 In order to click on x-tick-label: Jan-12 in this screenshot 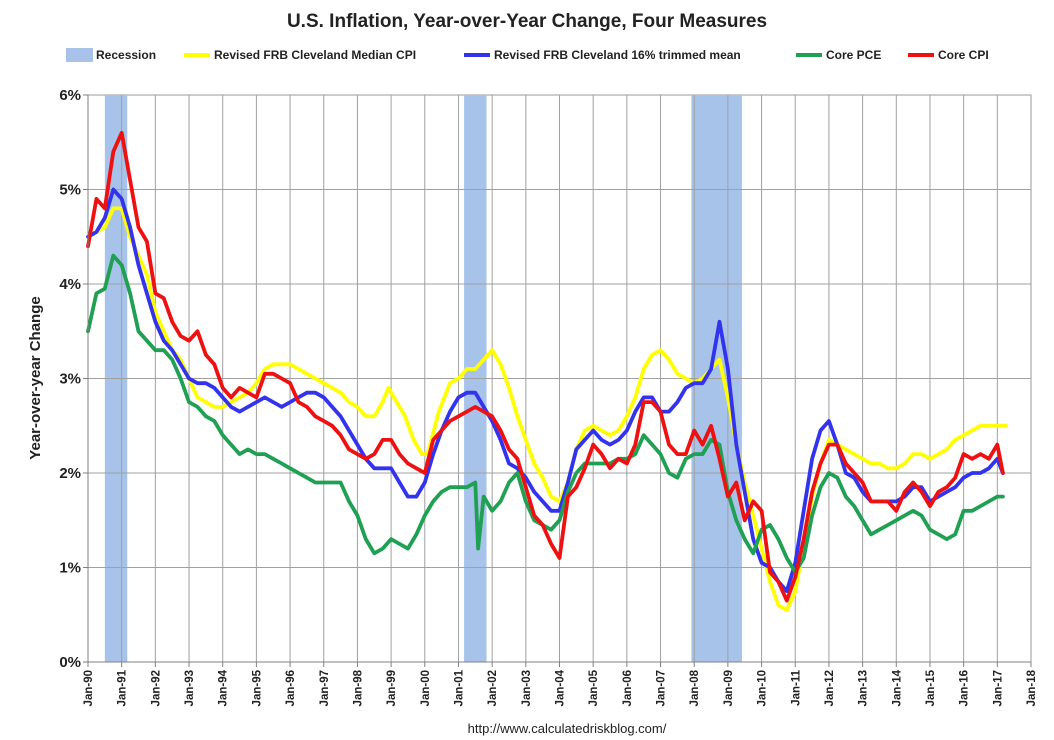, I will do `click(830, 688)`.